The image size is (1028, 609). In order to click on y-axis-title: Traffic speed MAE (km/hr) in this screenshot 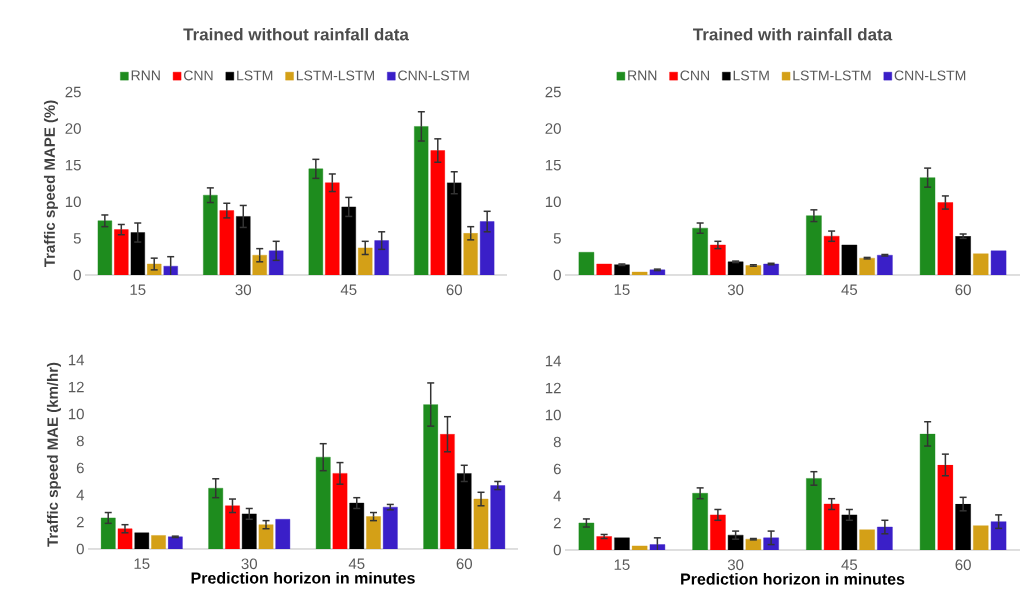, I will do `click(53, 454)`.